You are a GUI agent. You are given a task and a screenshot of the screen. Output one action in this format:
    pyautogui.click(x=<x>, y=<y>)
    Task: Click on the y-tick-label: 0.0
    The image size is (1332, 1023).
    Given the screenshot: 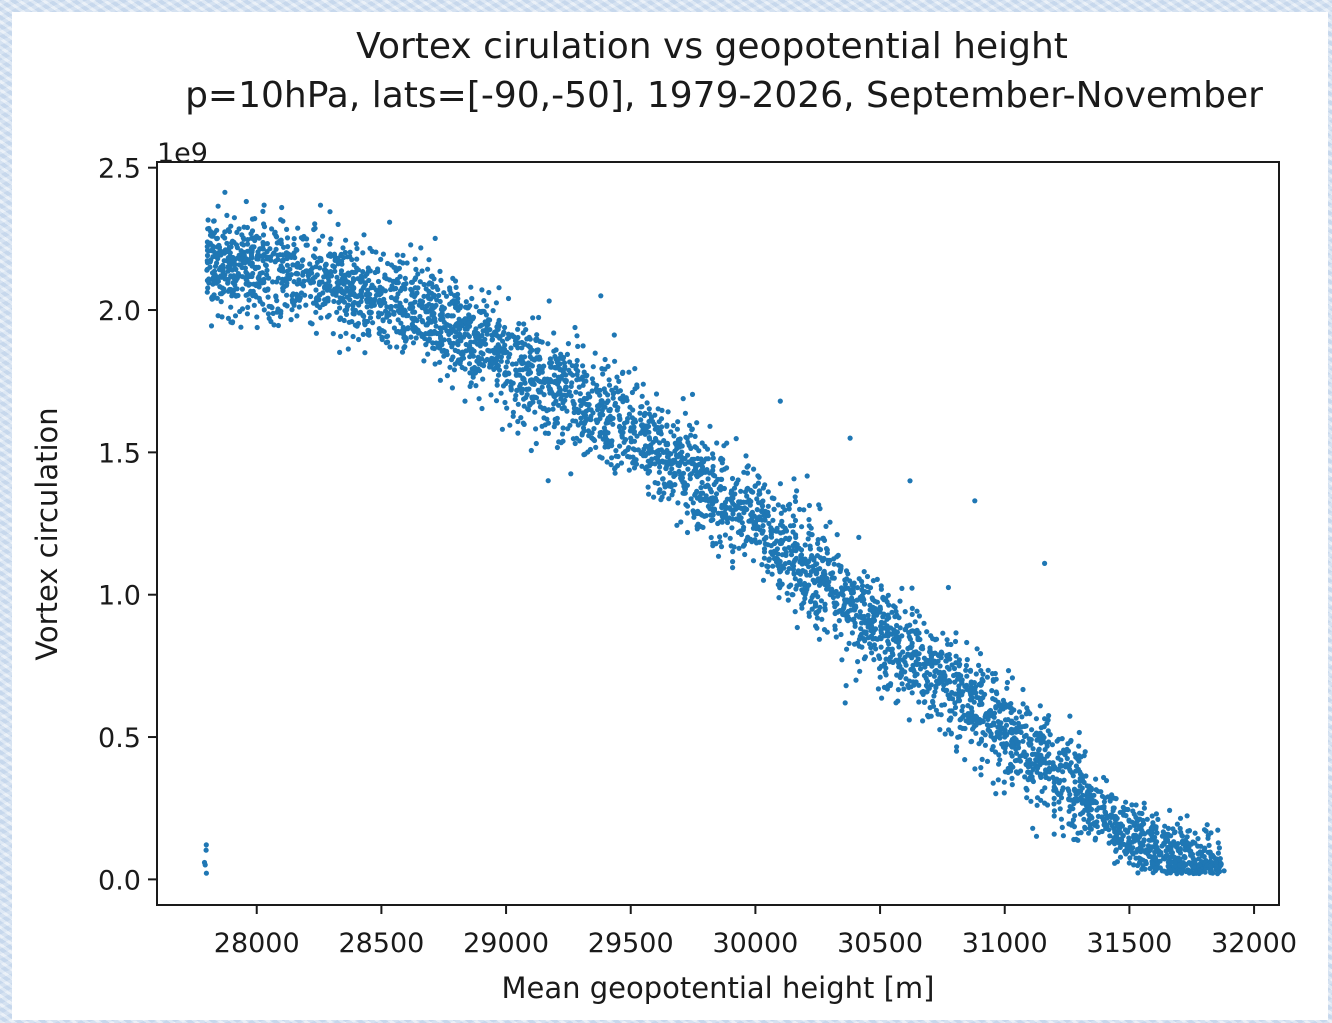 What is the action you would take?
    pyautogui.click(x=119, y=880)
    